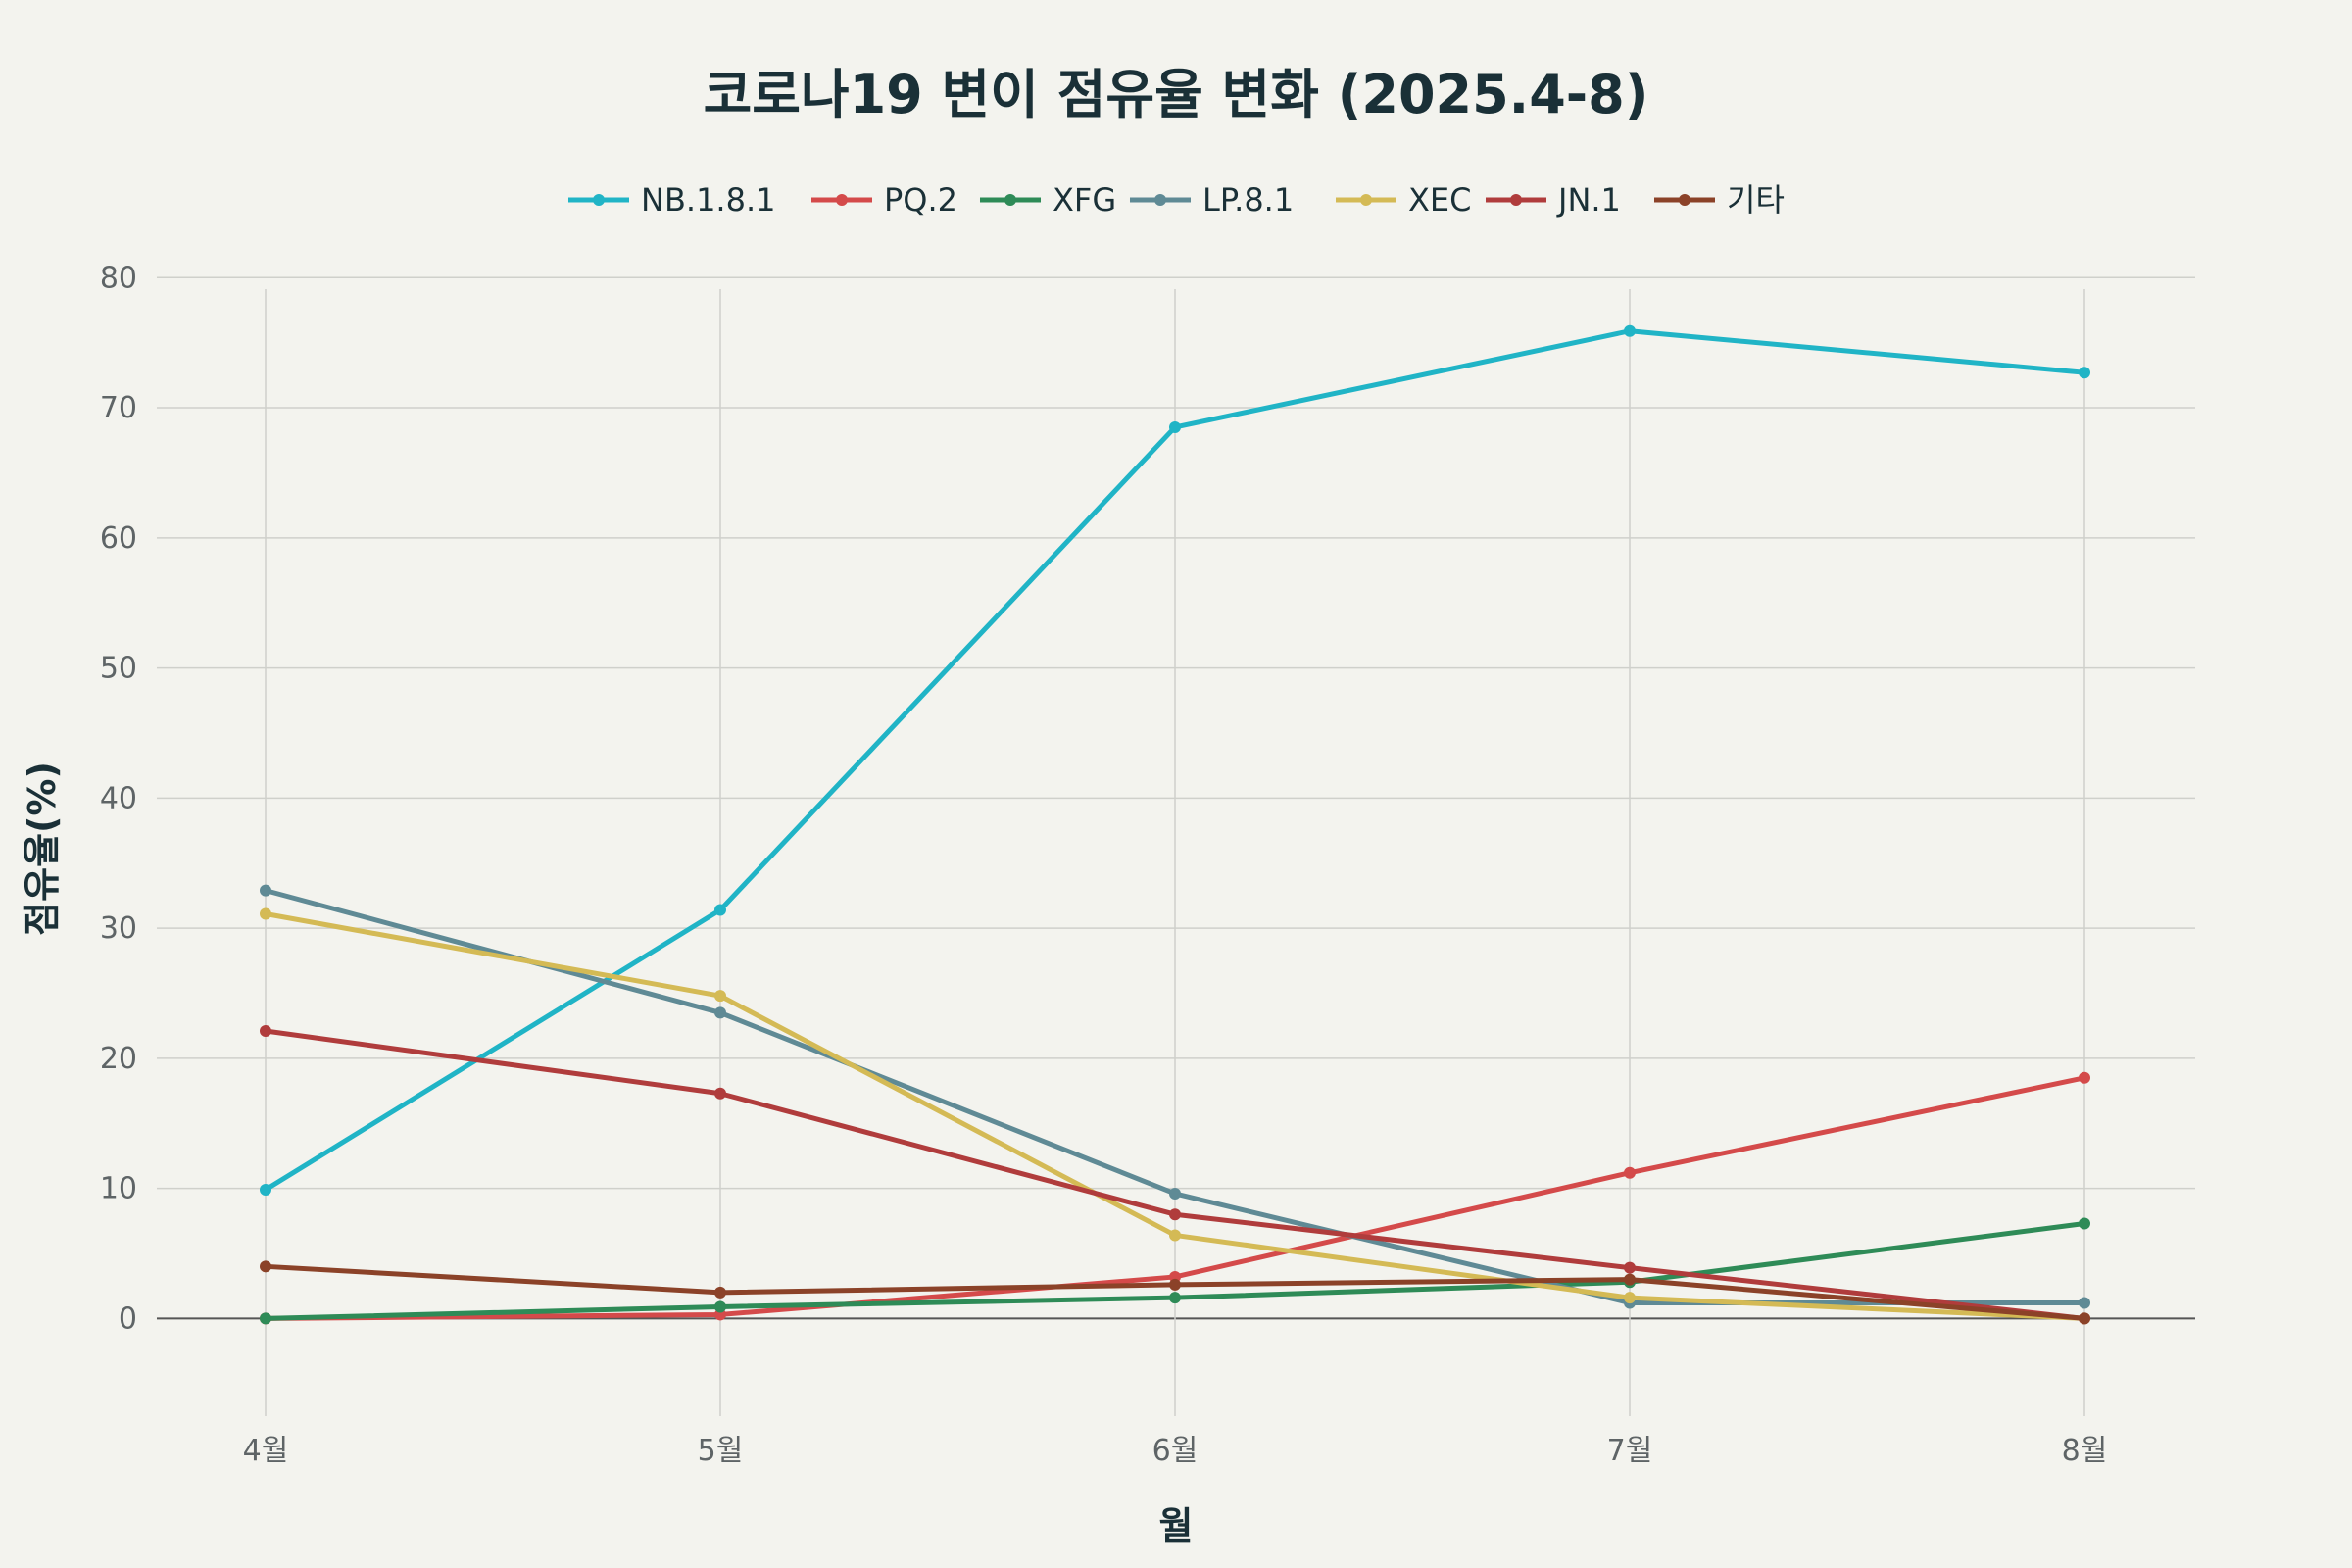 This screenshot has height=1568, width=2352. Describe the element at coordinates (118, 669) in the screenshot. I see `y-tick-label: 50` at that location.